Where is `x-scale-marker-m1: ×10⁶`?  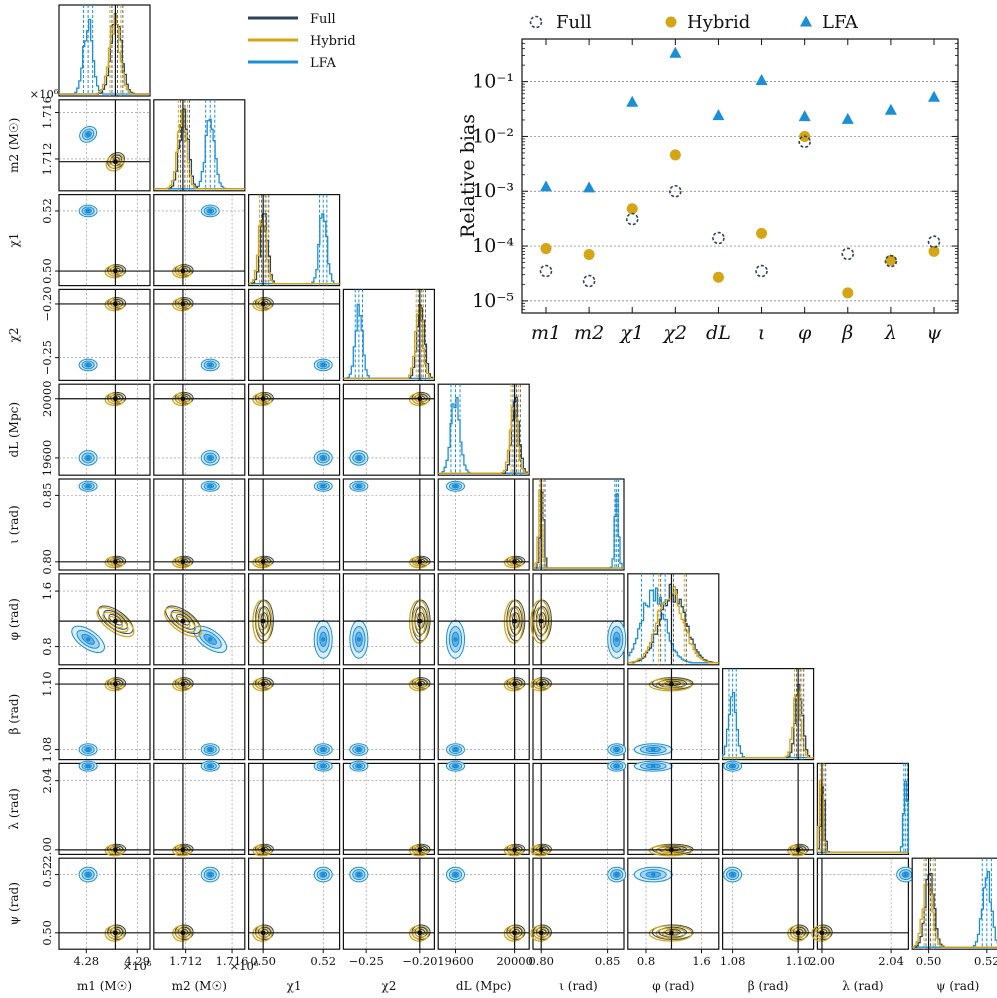
x-scale-marker-m1: ×10⁶ is located at coordinates (137, 966).